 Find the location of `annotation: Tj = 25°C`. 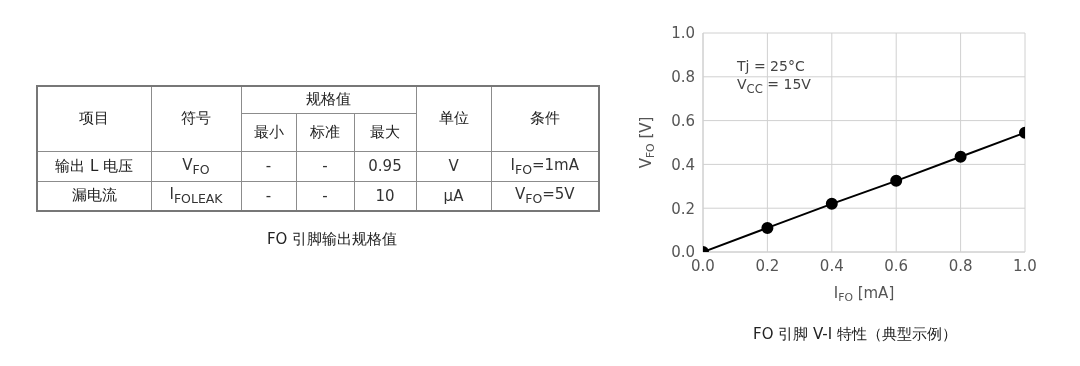

annotation: Tj = 25°C is located at coordinates (771, 66).